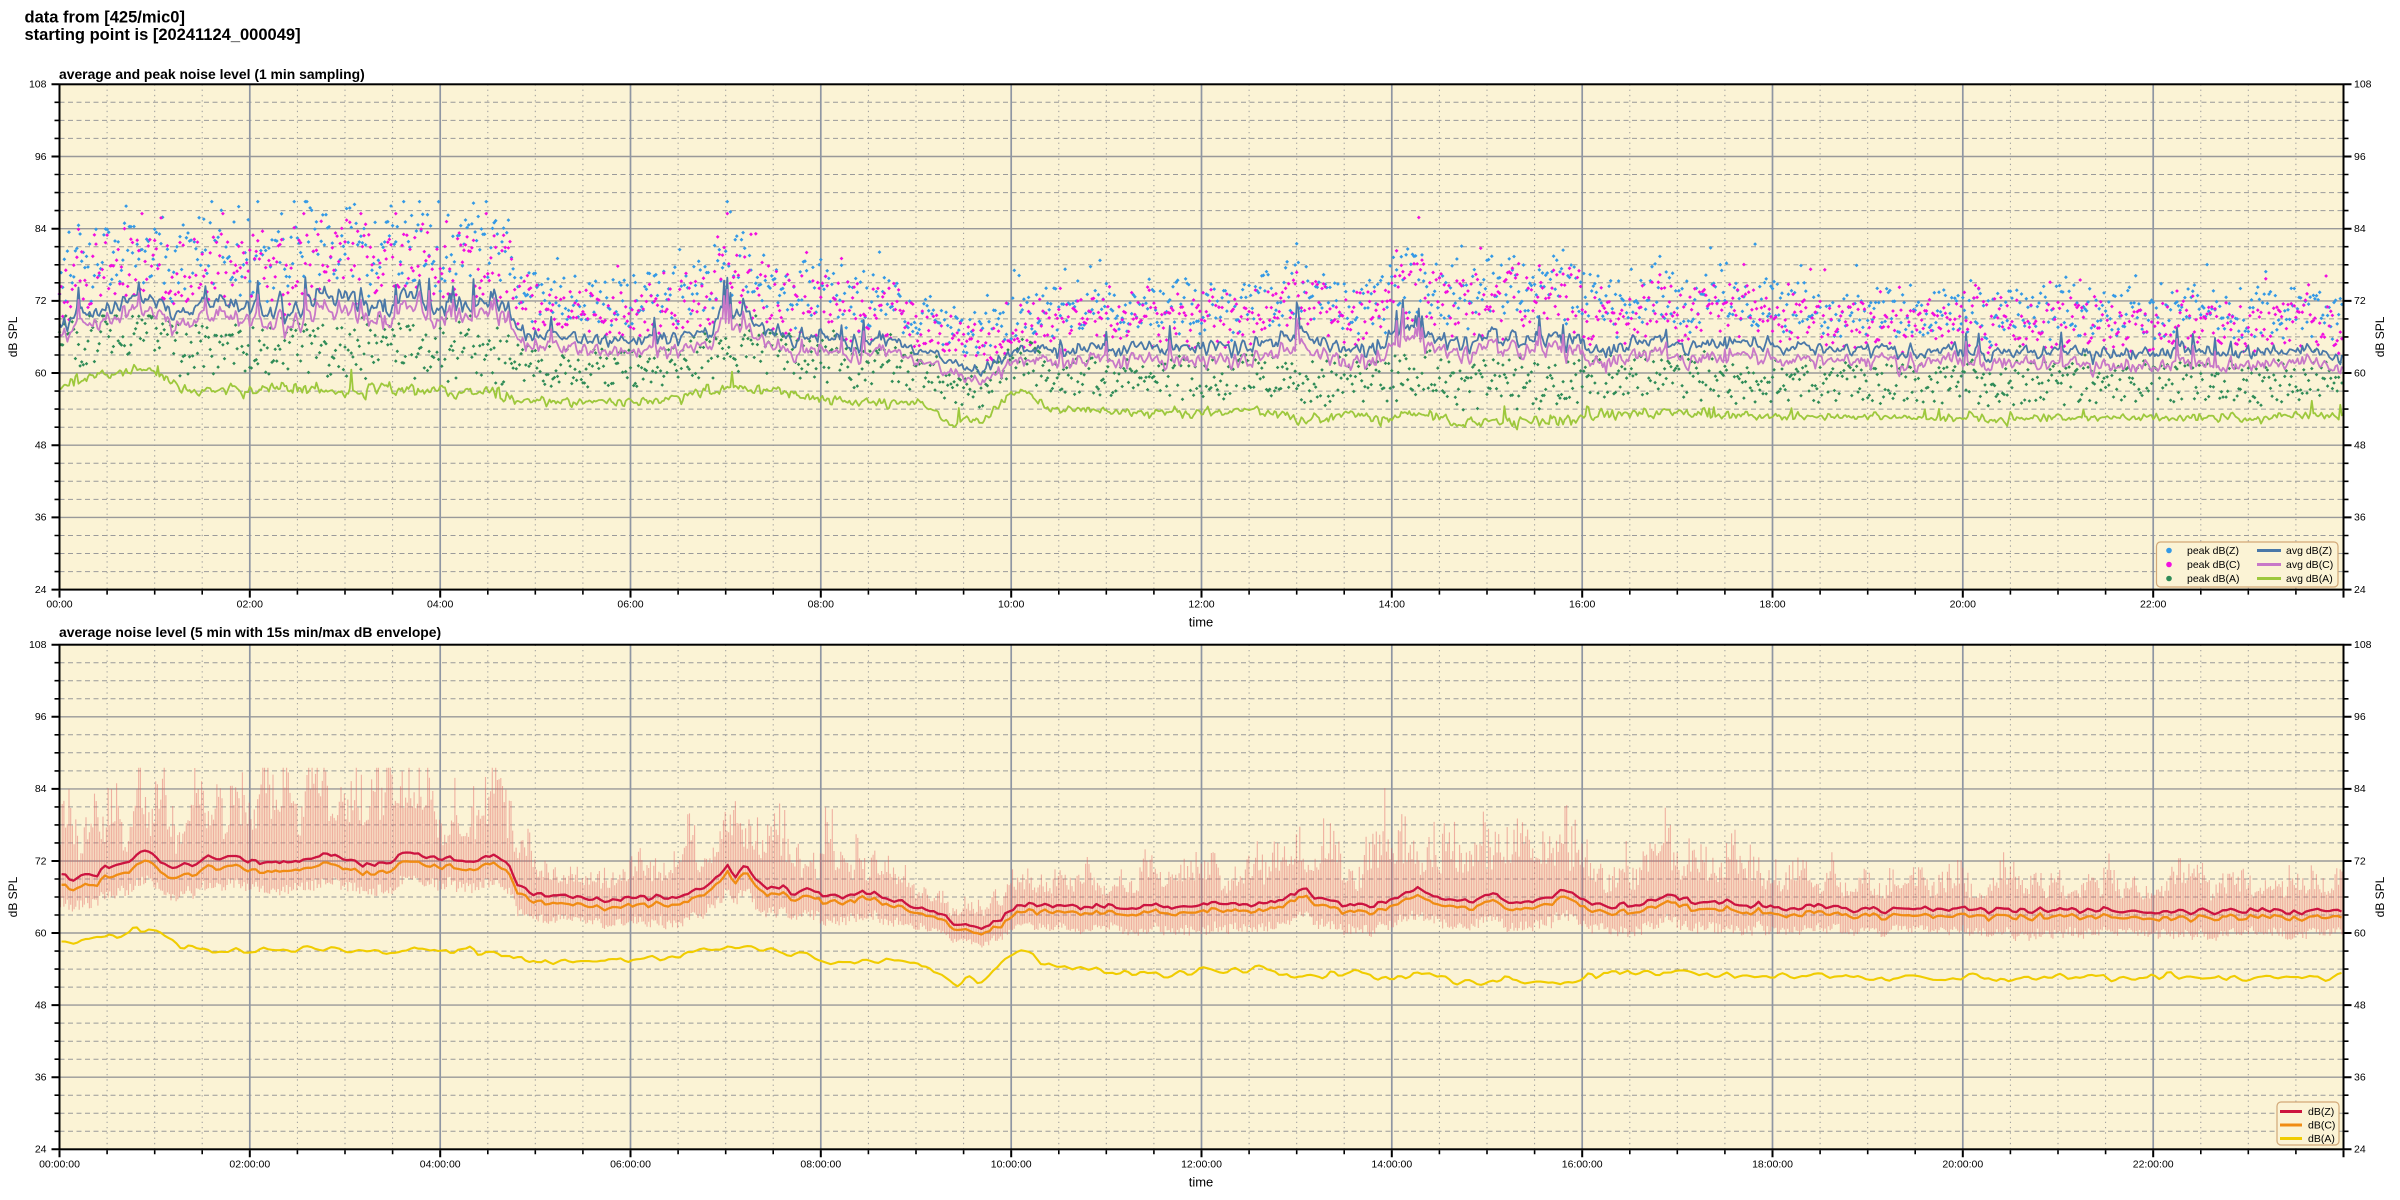 This screenshot has width=2400, height=1200. I want to click on svg-text: 02:00:00, so click(249, 1164).